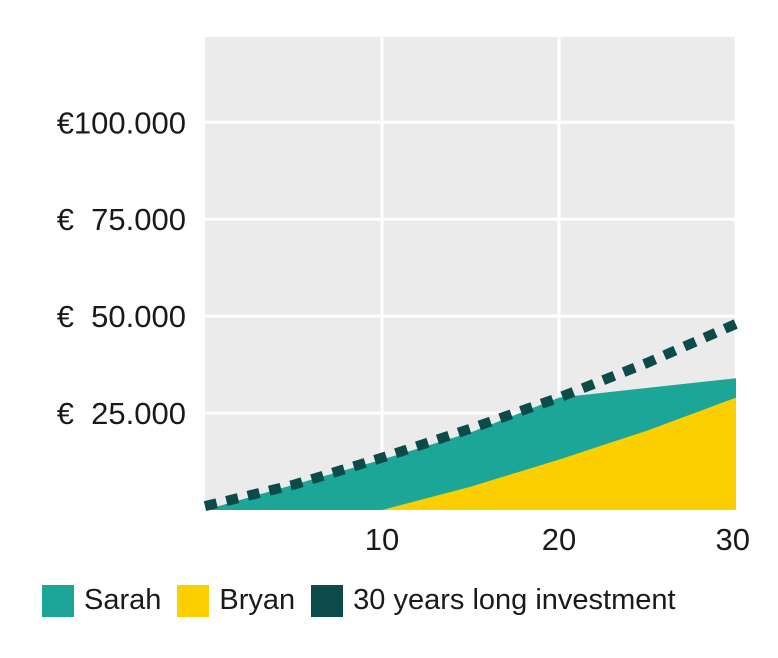 This screenshot has width=778, height=658. Describe the element at coordinates (58, 600) in the screenshot. I see `legend-swatch-sarah` at that location.